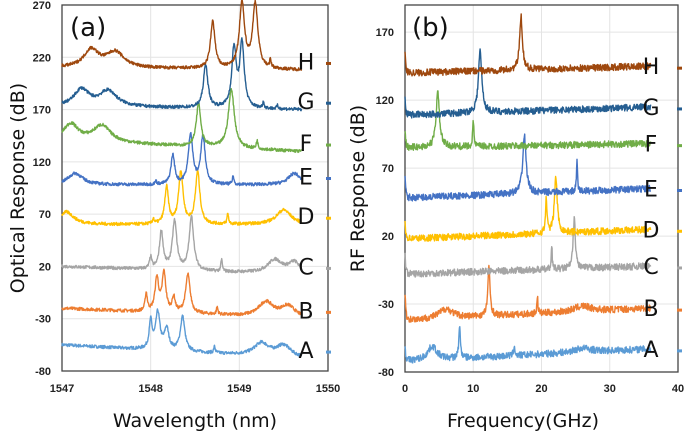  I want to click on y-tick-label: 270, so click(42, 6).